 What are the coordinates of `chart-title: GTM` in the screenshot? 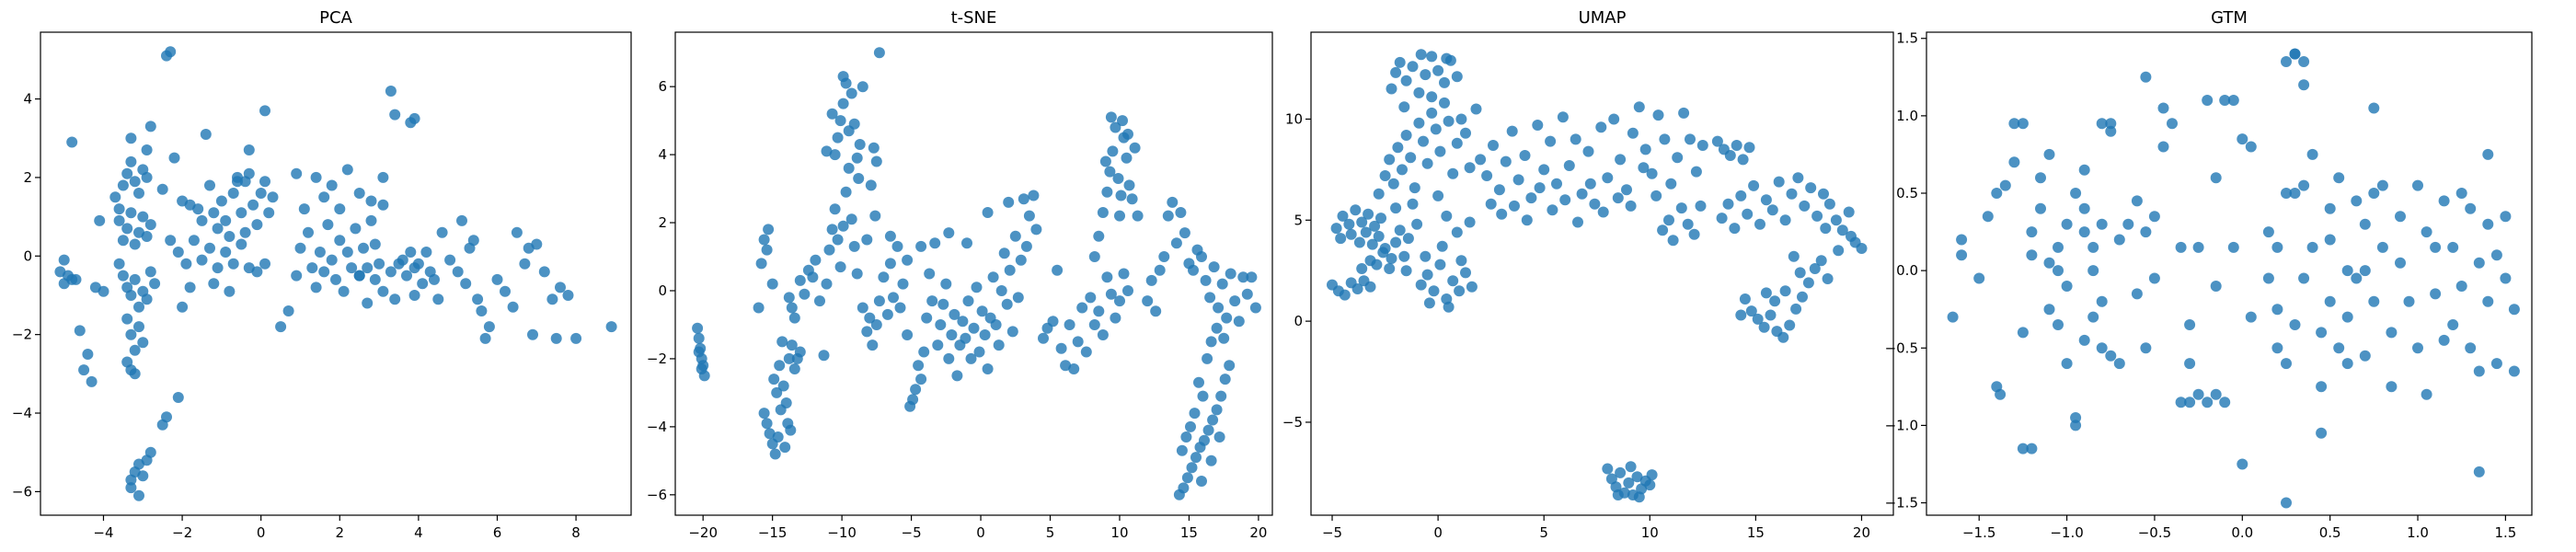 It's located at (2229, 18).